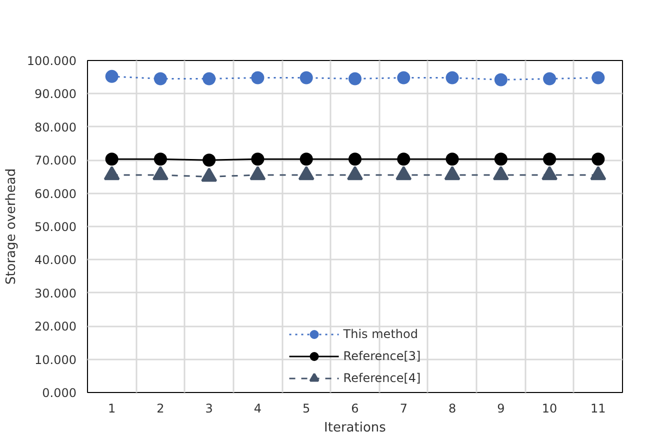 The height and width of the screenshot is (438, 672). I want to click on x-tick-label: 3, so click(209, 409).